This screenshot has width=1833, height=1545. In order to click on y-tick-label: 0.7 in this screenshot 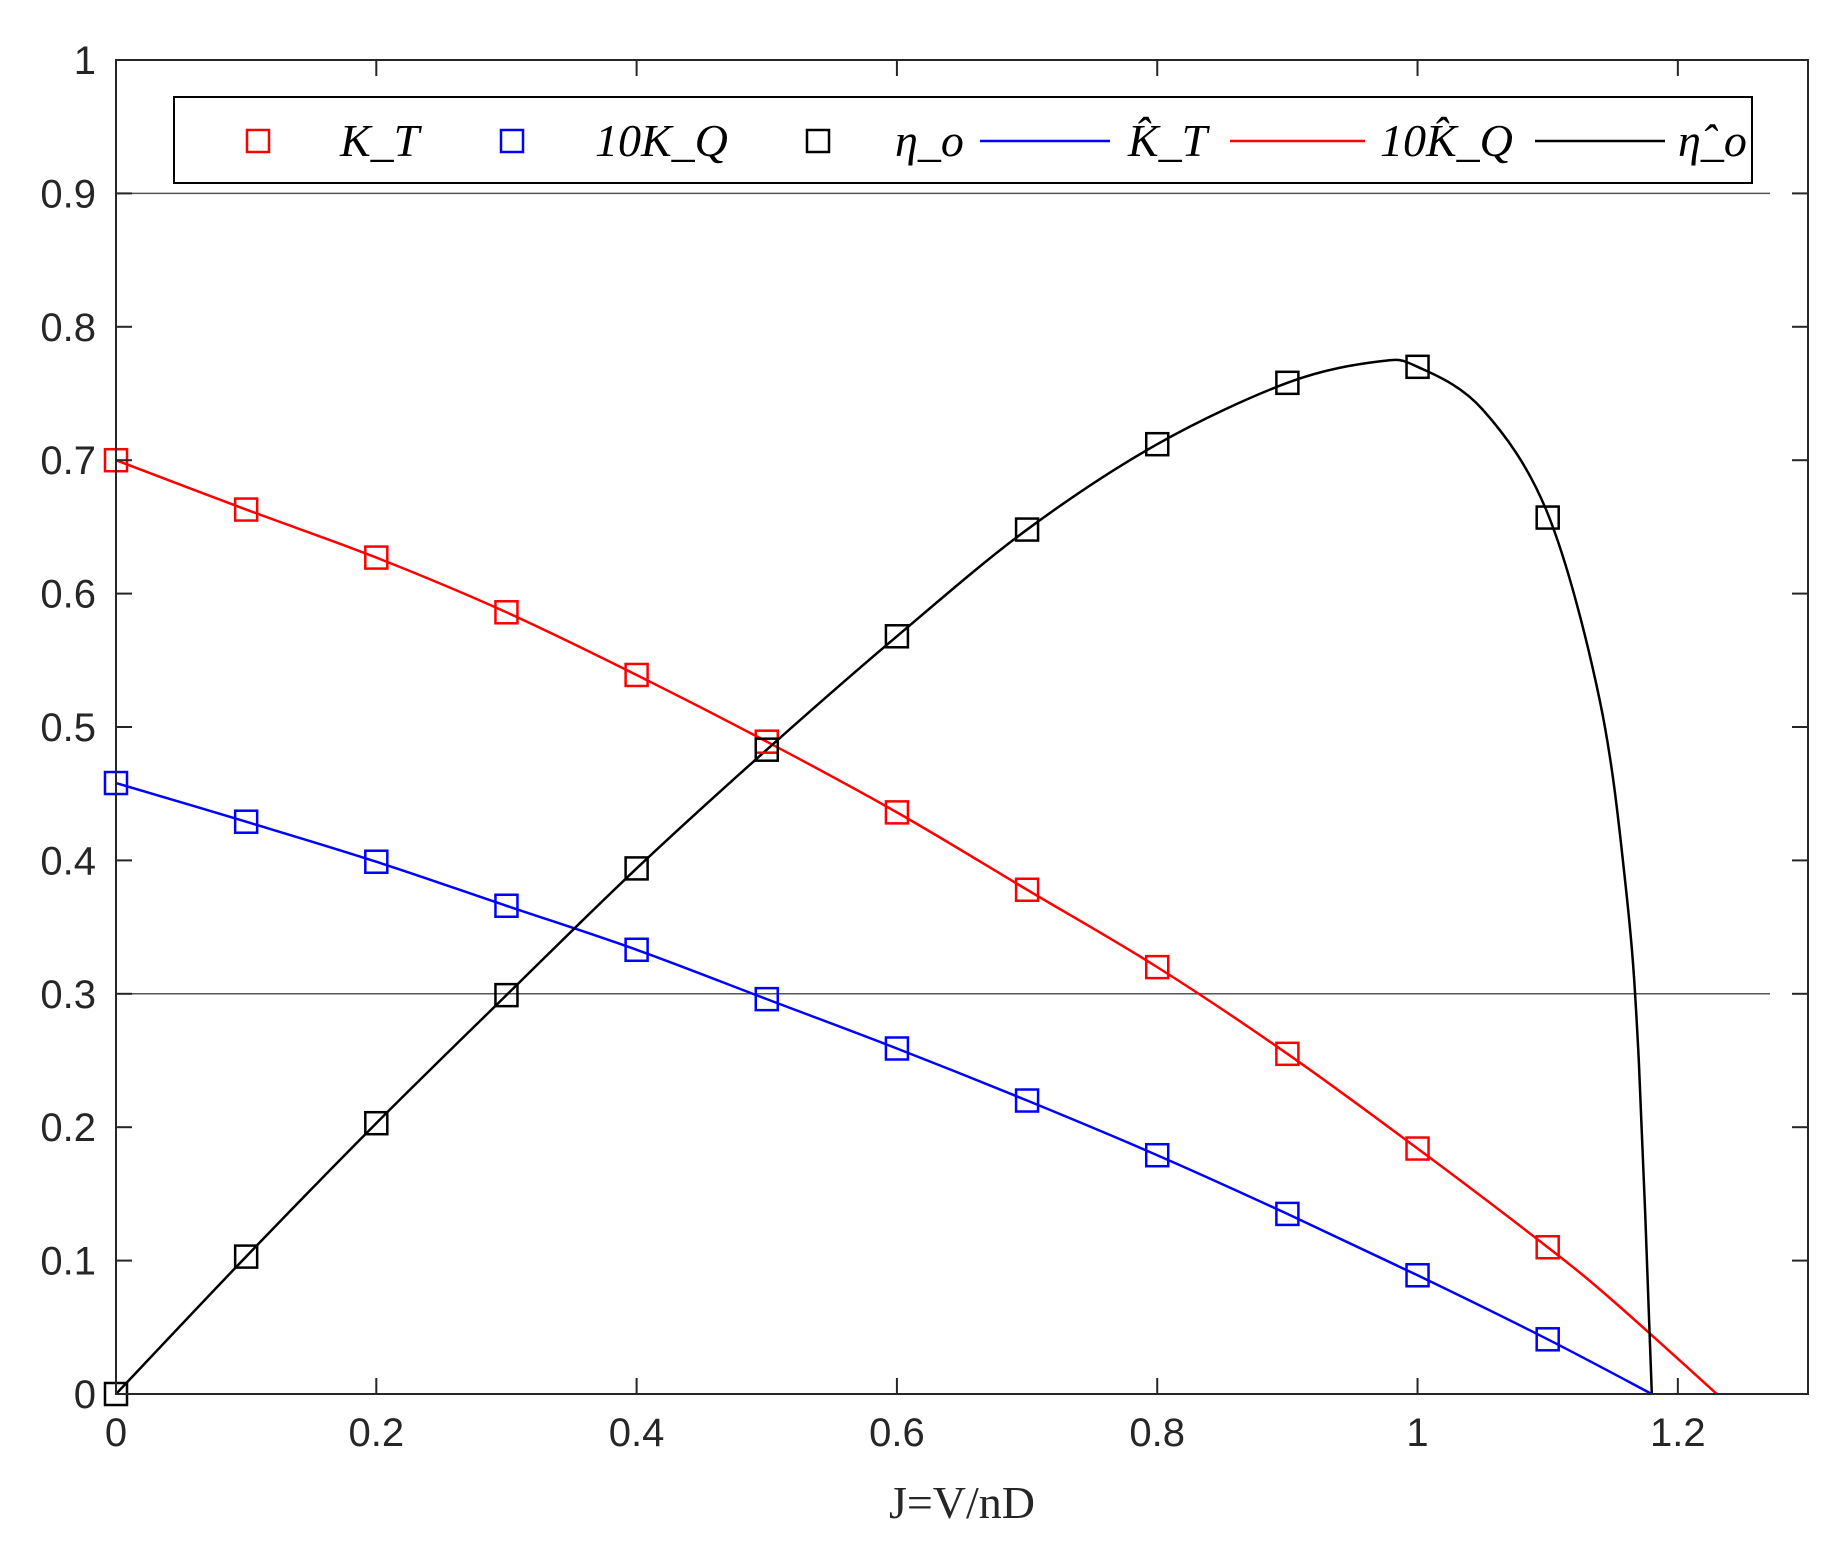, I will do `click(68, 461)`.